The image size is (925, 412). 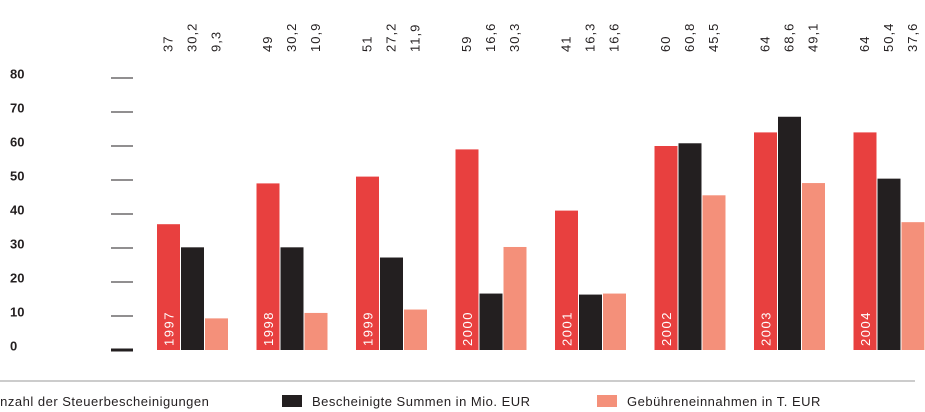 I want to click on value-label: 16,3, so click(x=590, y=37).